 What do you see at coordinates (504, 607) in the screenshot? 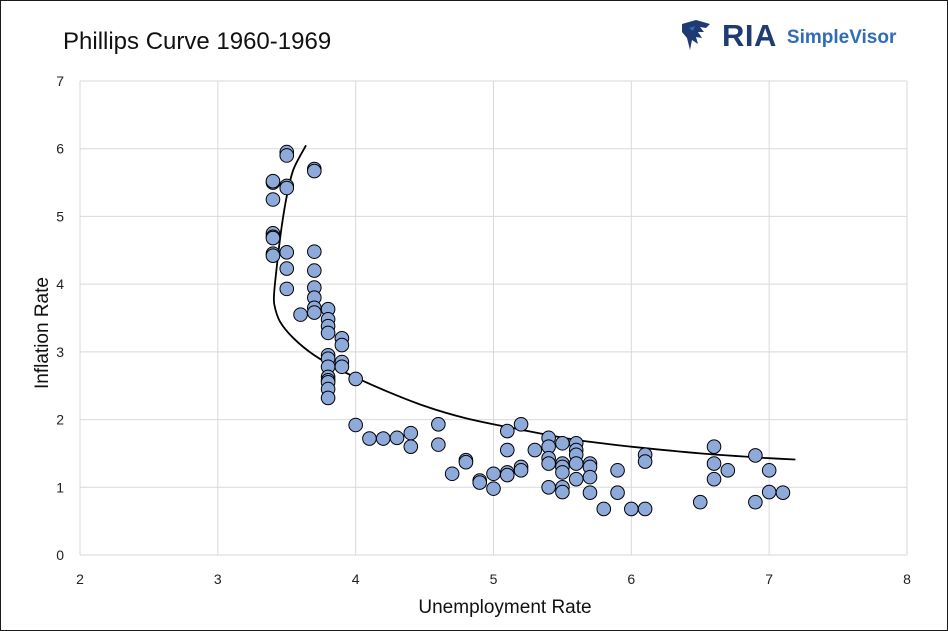
I see `x-axis-label: Unemployment Rate` at bounding box center [504, 607].